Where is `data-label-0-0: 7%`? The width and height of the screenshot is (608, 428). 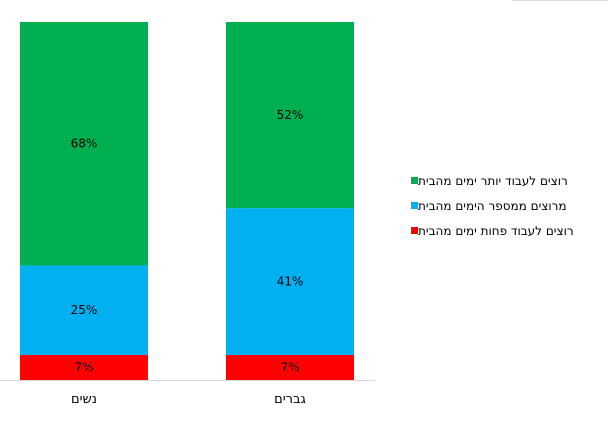 data-label-0-0: 7% is located at coordinates (83, 367).